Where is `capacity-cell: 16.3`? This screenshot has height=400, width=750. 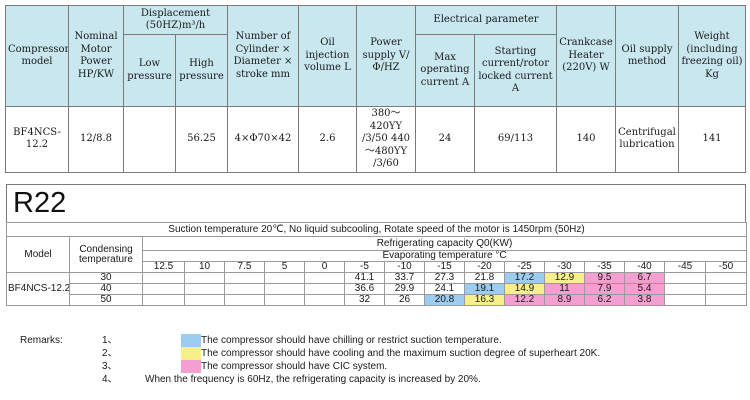
capacity-cell: 16.3 is located at coordinates (484, 300).